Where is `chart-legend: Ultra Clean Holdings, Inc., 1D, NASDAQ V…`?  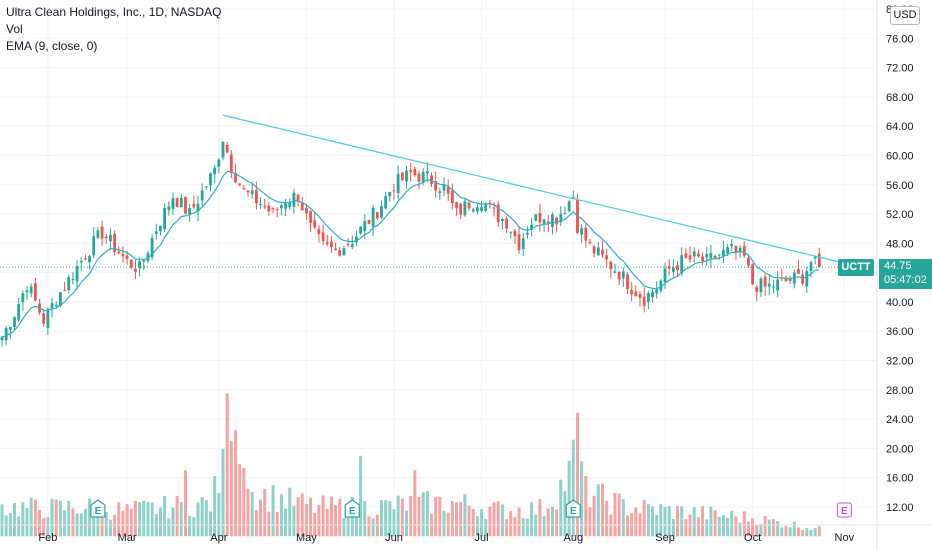 chart-legend: Ultra Clean Holdings, Inc., 1D, NASDAQ V… is located at coordinates (113, 29).